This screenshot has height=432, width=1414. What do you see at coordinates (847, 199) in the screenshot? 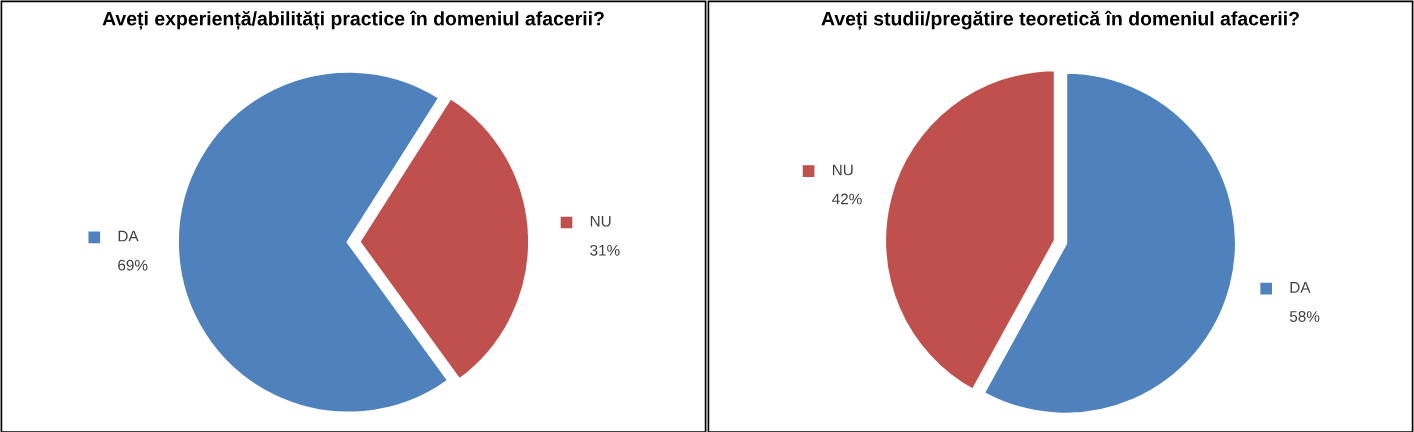
I see `data-label: 42%` at bounding box center [847, 199].